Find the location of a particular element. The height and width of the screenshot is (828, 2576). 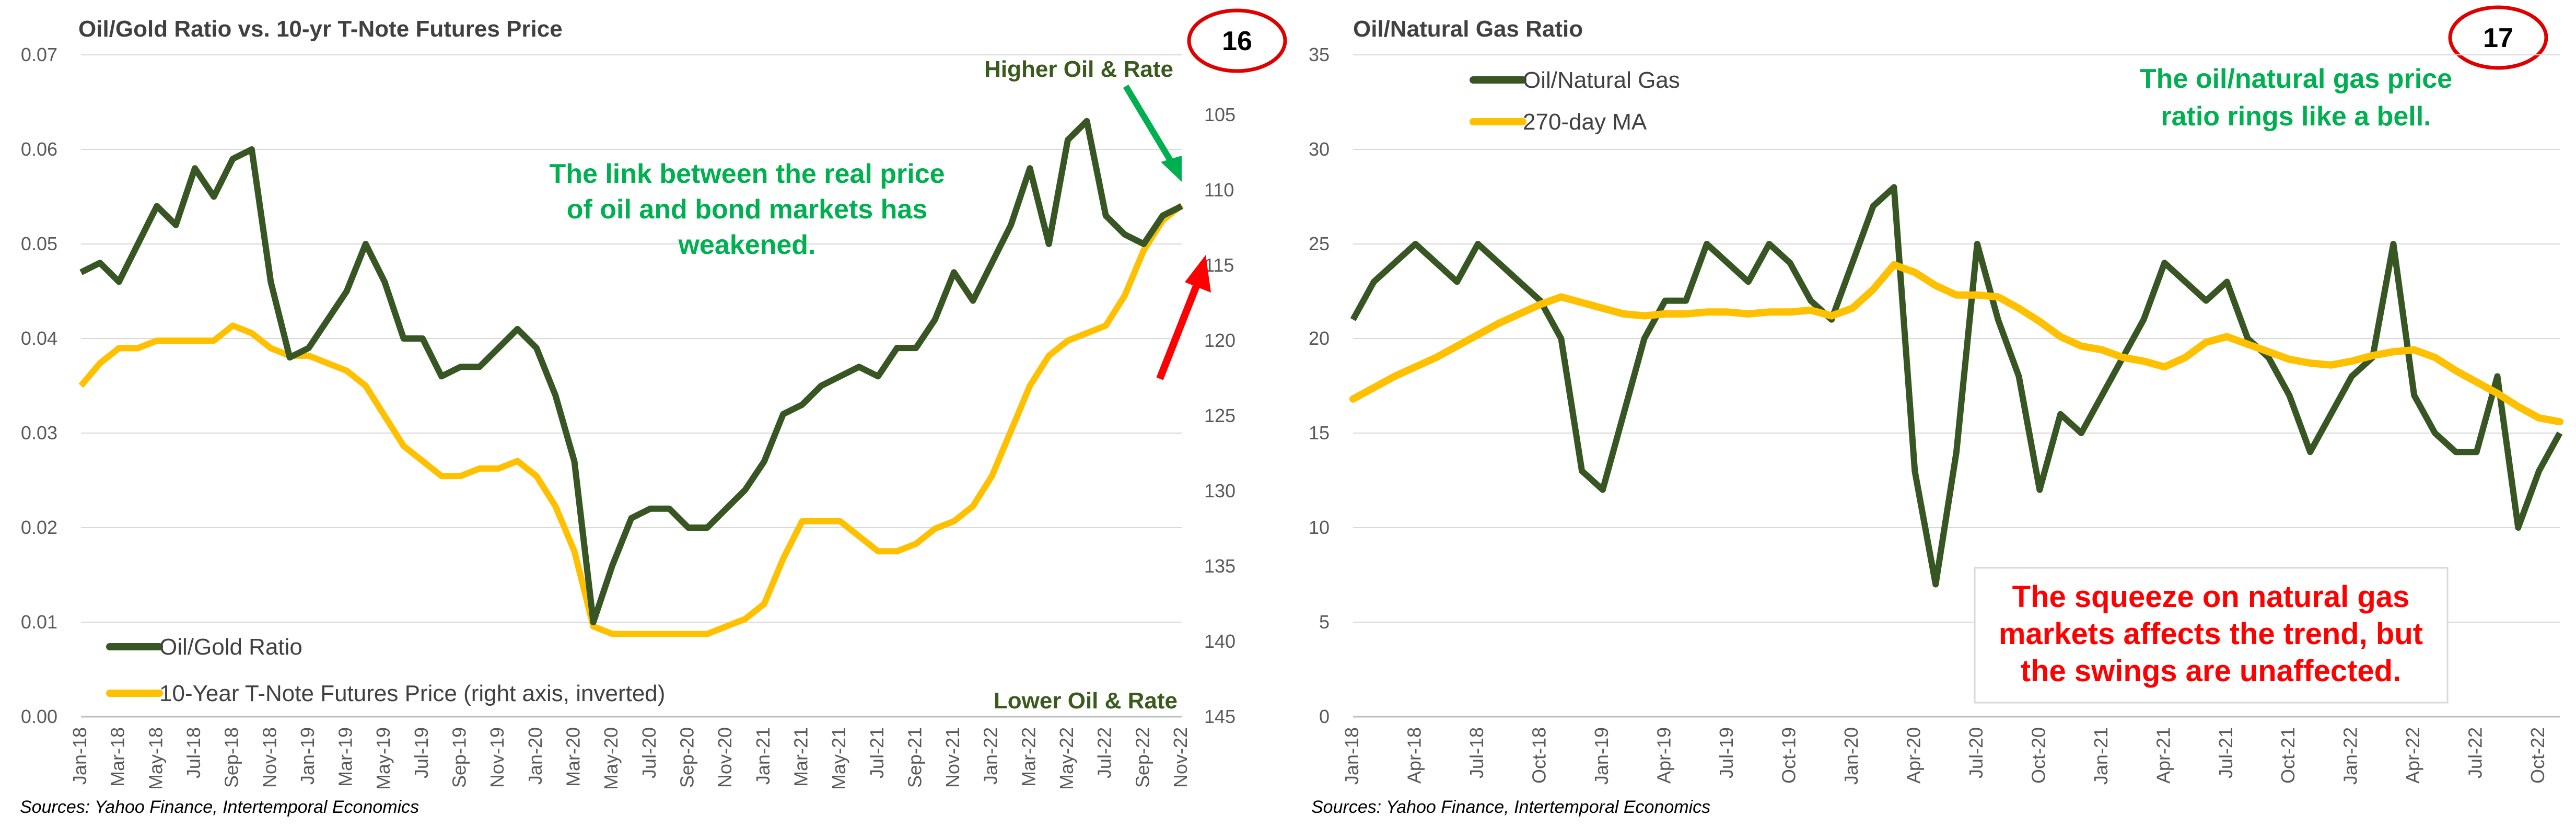

left-x-tick-label: Nov-22 is located at coordinates (1180, 757).